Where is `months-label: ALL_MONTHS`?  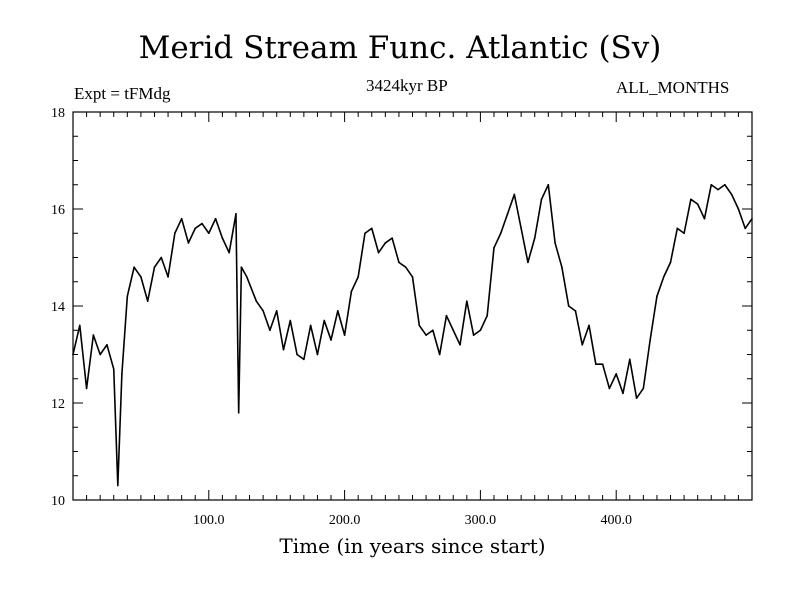 months-label: ALL_MONTHS is located at coordinates (673, 87).